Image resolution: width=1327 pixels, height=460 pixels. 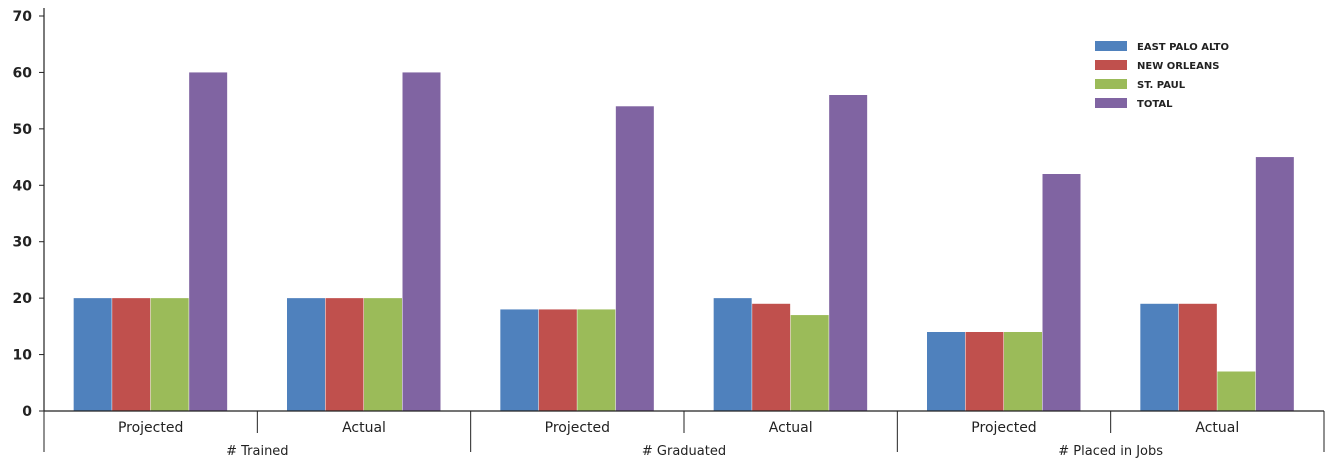 I want to click on x-group-label: # Graduated, so click(x=684, y=451).